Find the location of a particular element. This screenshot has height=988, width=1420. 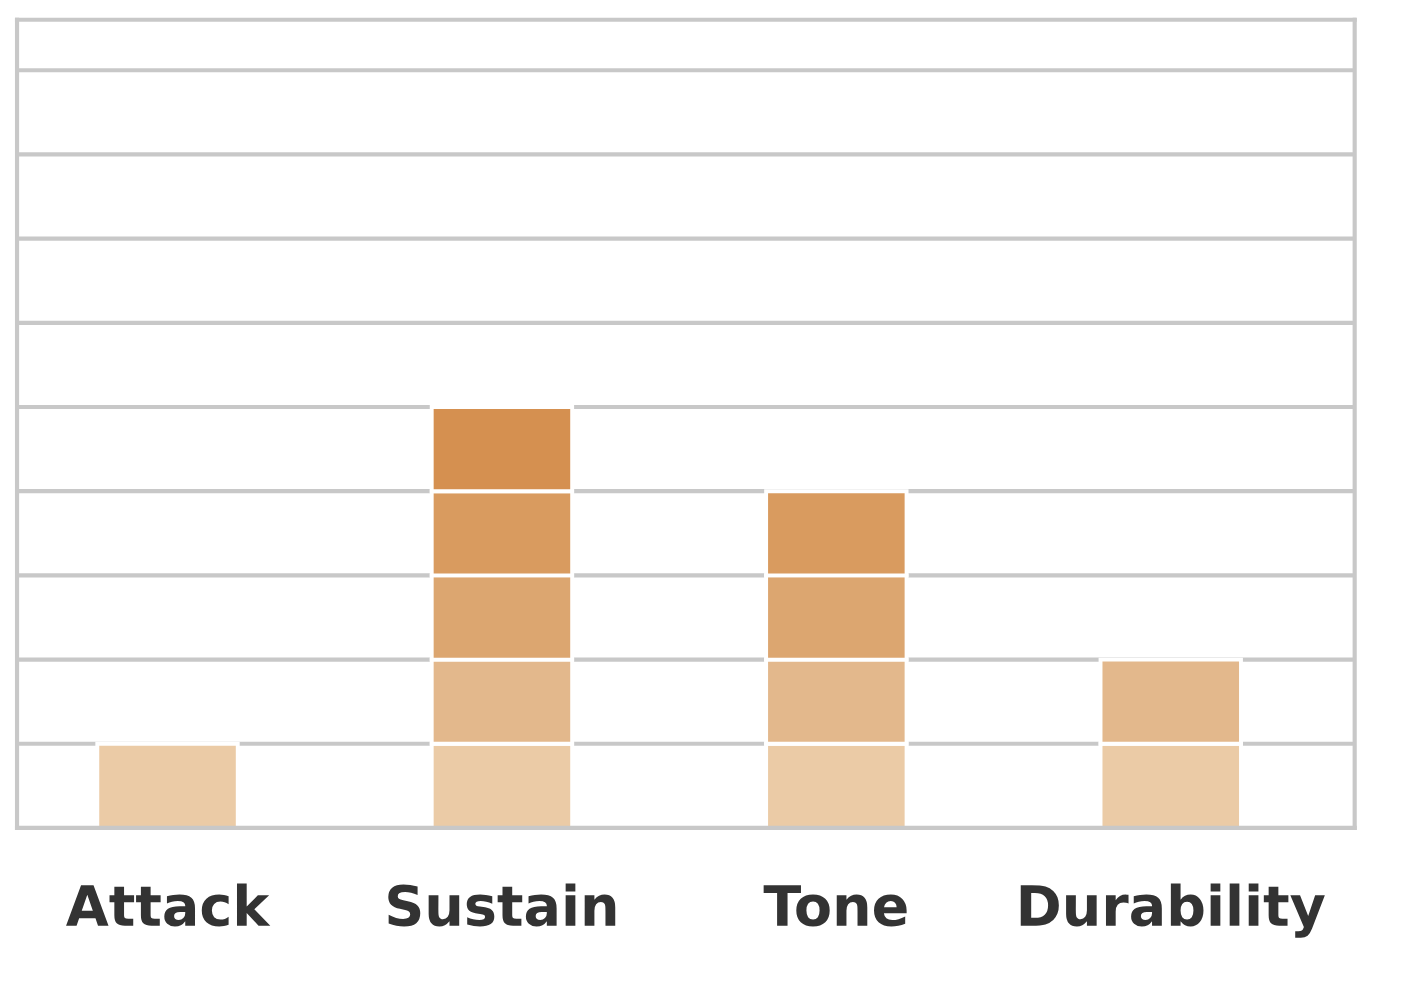

x-tick-label: Tone is located at coordinates (835, 906).